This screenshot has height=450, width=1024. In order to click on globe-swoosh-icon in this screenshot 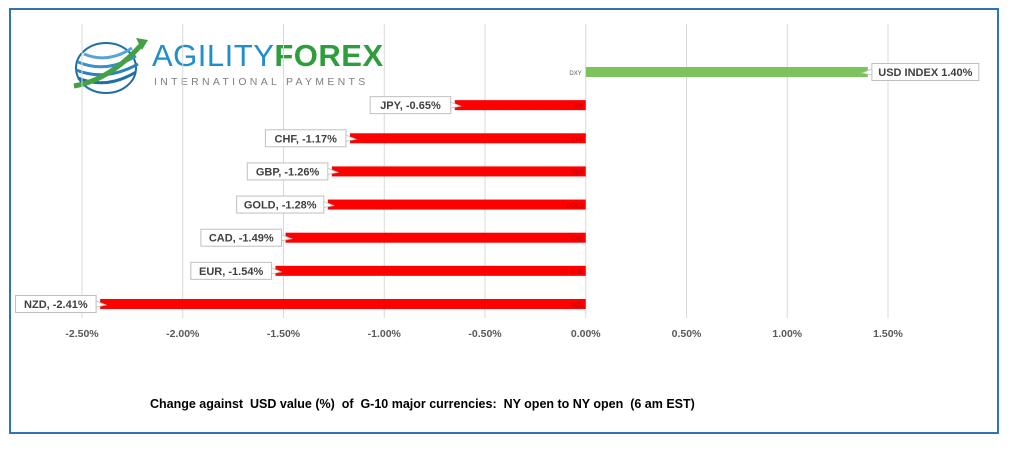, I will do `click(110, 66)`.